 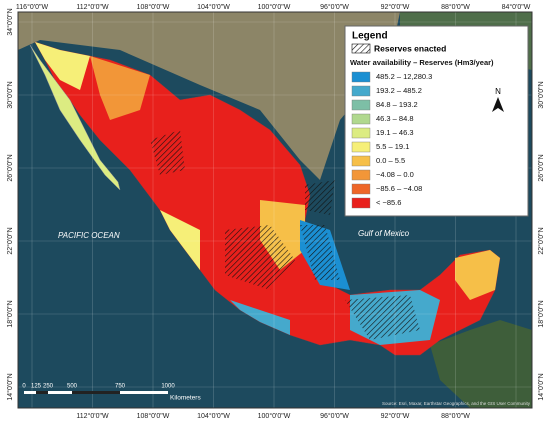 What do you see at coordinates (112, 396) in the screenshot?
I see `scale-bar: Kilometers` at bounding box center [112, 396].